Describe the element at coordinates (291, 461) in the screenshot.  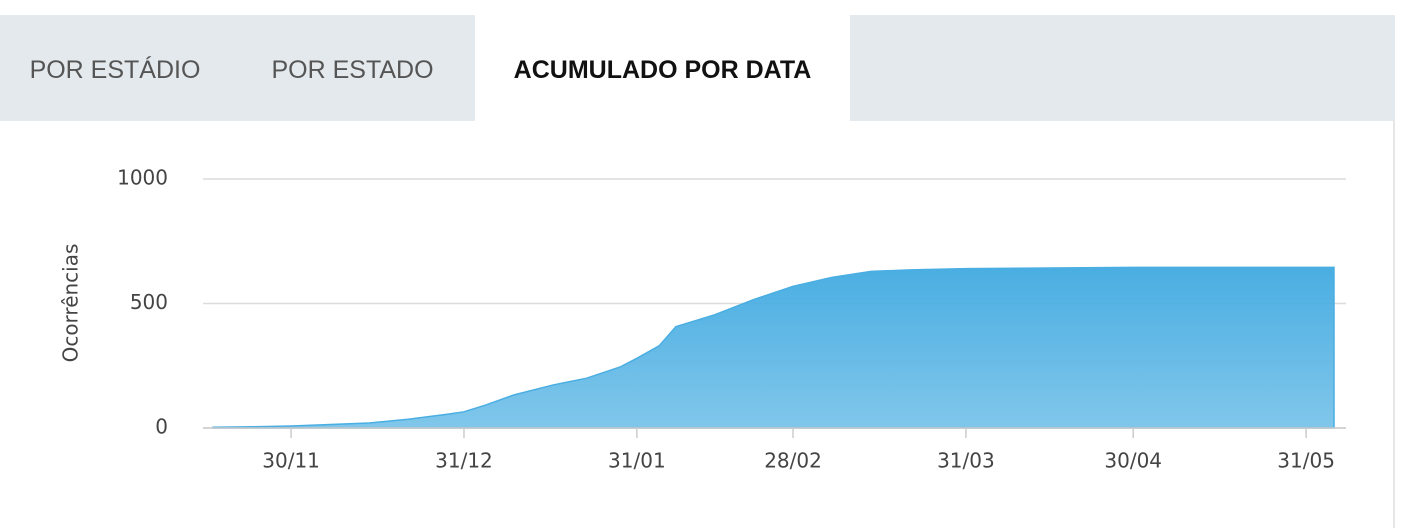
I see `x-tick-label: 30/11` at that location.